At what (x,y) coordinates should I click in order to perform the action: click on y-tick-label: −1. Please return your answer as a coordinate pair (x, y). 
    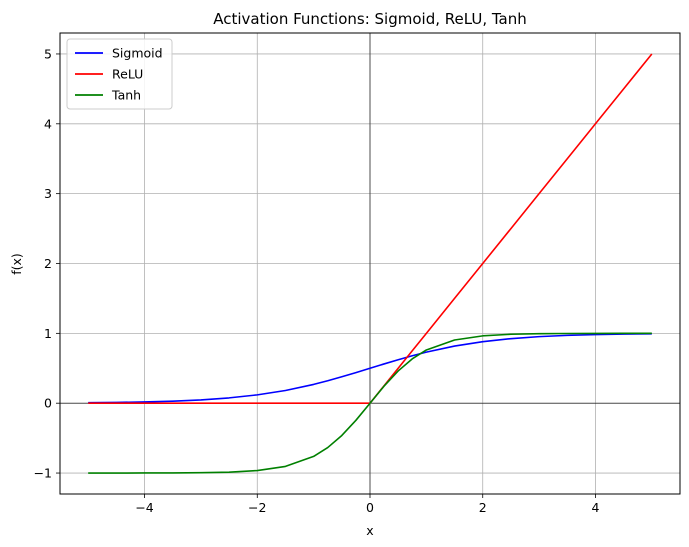
    Looking at the image, I should click on (43, 473).